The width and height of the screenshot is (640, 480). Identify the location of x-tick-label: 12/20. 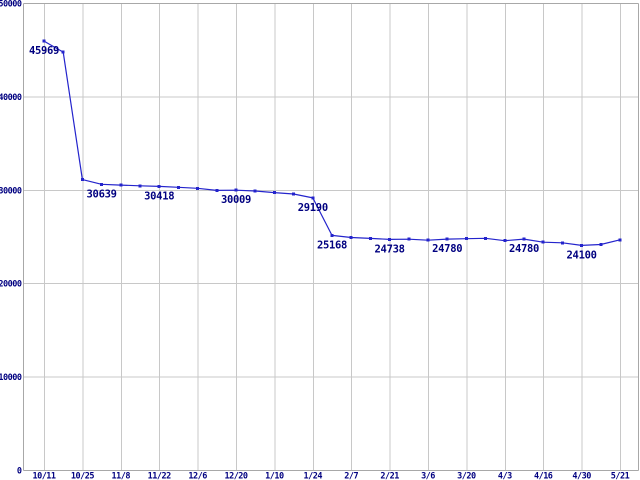
(235, 476).